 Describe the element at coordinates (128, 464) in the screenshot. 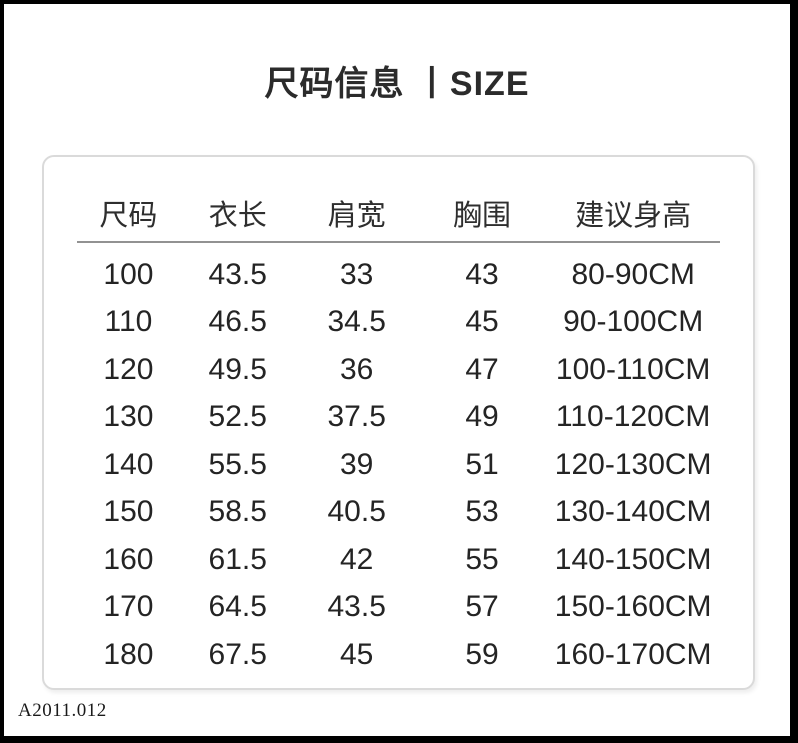

I see `size-cell: 140` at that location.